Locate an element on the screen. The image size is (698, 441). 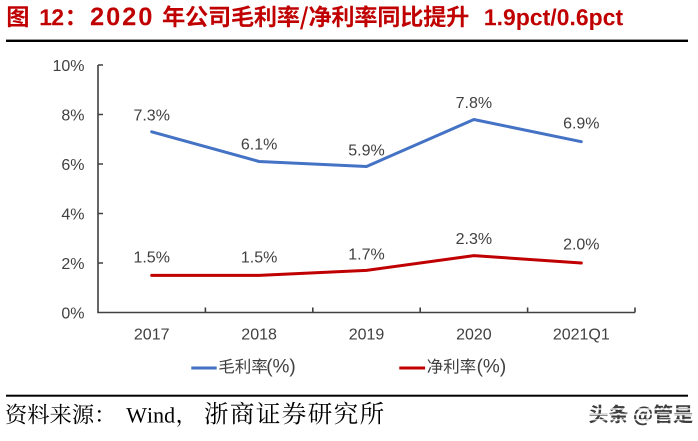
svg-text: 0% is located at coordinates (72, 313).